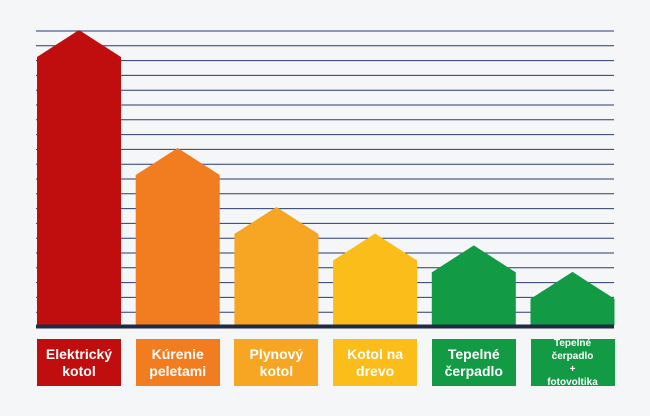 Image resolution: width=650 pixels, height=416 pixels. I want to click on category-label: Plynový kotol, so click(276, 362).